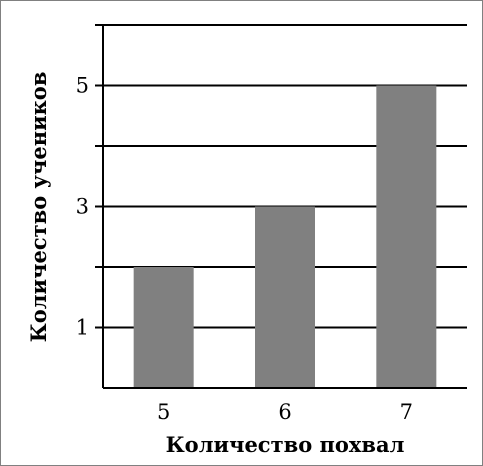 The width and height of the screenshot is (483, 466). I want to click on x-tick-labels: 5 6 7, so click(285, 412).